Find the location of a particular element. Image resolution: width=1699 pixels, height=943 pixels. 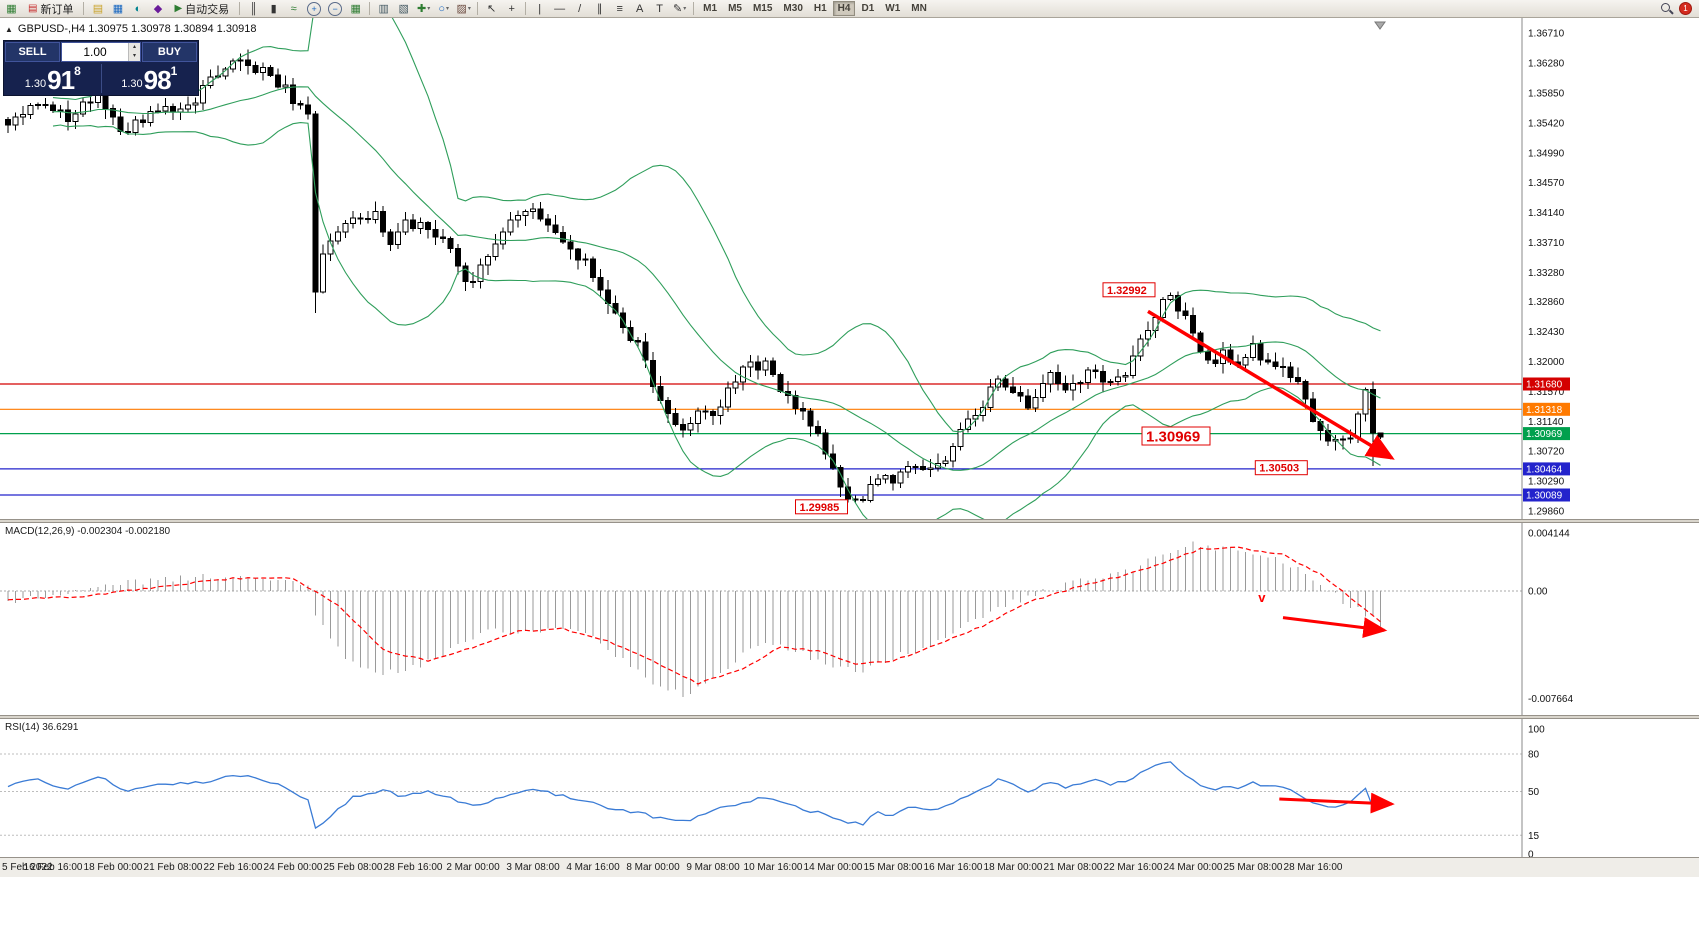

timeframe-M5-button: M5 is located at coordinates (735, 8).